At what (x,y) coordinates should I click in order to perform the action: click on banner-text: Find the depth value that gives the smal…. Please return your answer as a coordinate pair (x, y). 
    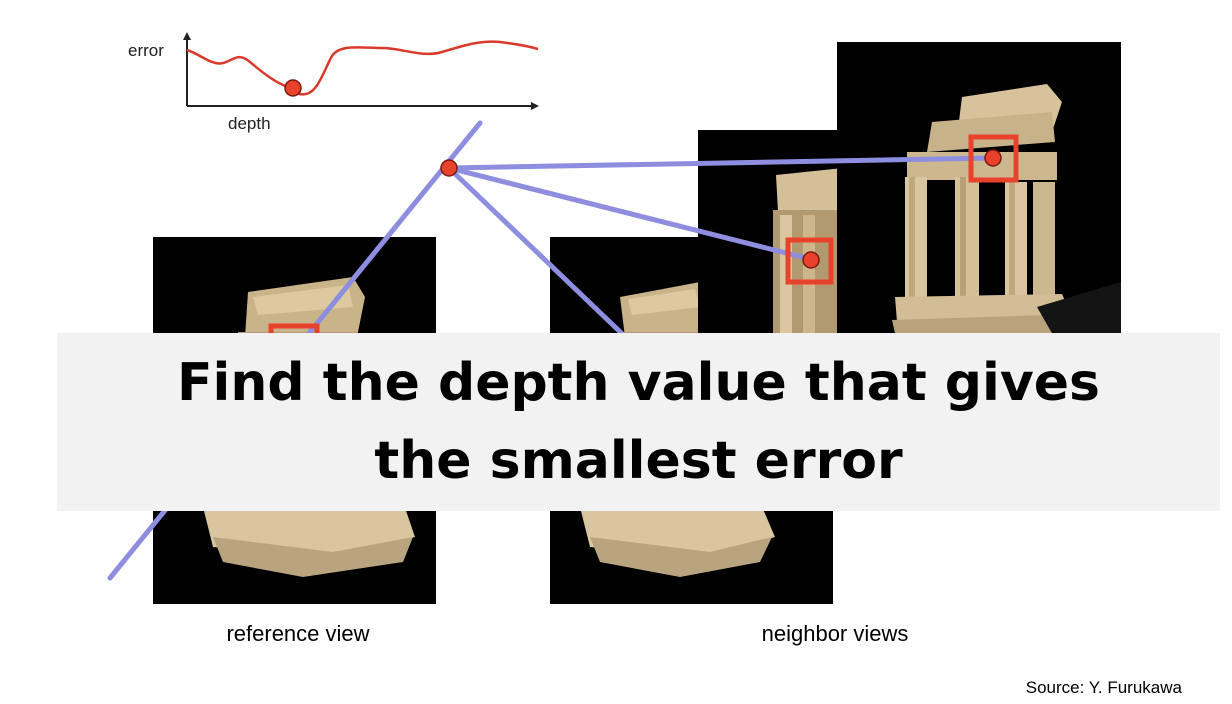
    Looking at the image, I should click on (638, 422).